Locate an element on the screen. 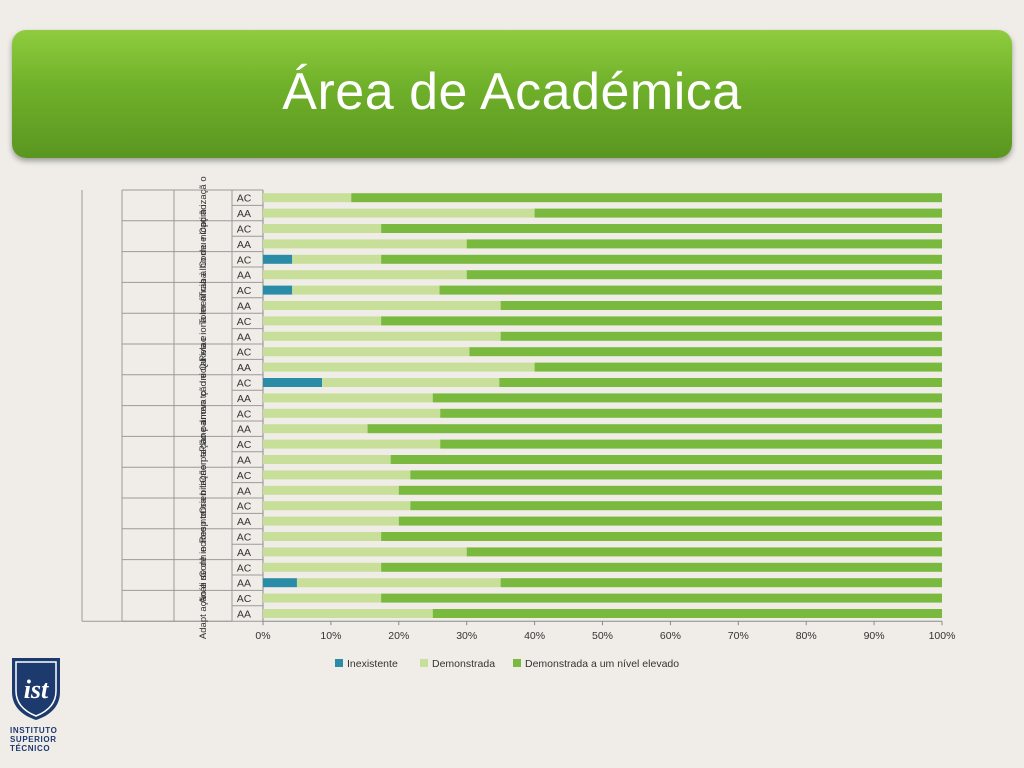 This screenshot has height=768, width=1024. legend-label: Demonstrada is located at coordinates (463, 664).